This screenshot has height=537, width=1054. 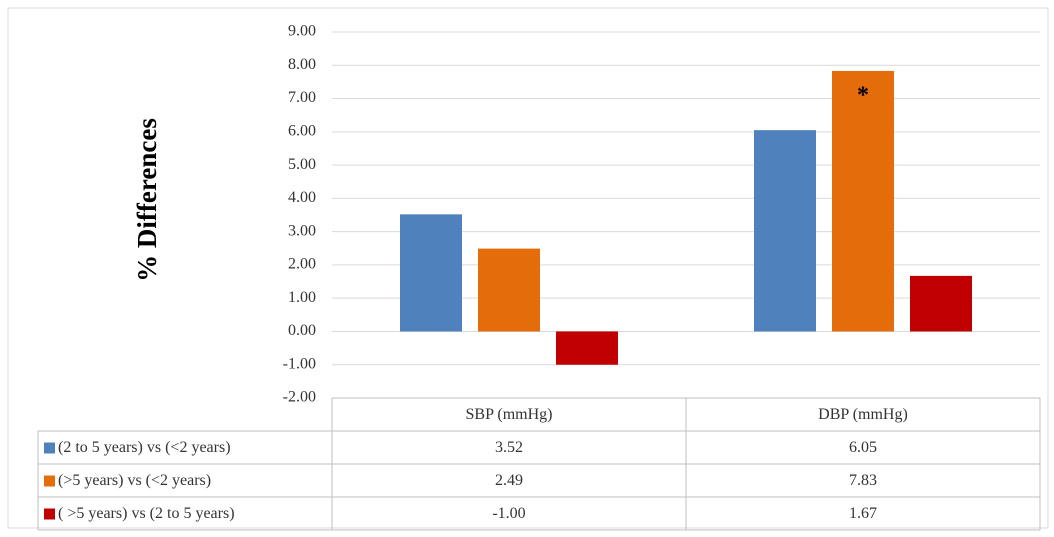 What do you see at coordinates (863, 480) in the screenshot?
I see `table-value: 7.83` at bounding box center [863, 480].